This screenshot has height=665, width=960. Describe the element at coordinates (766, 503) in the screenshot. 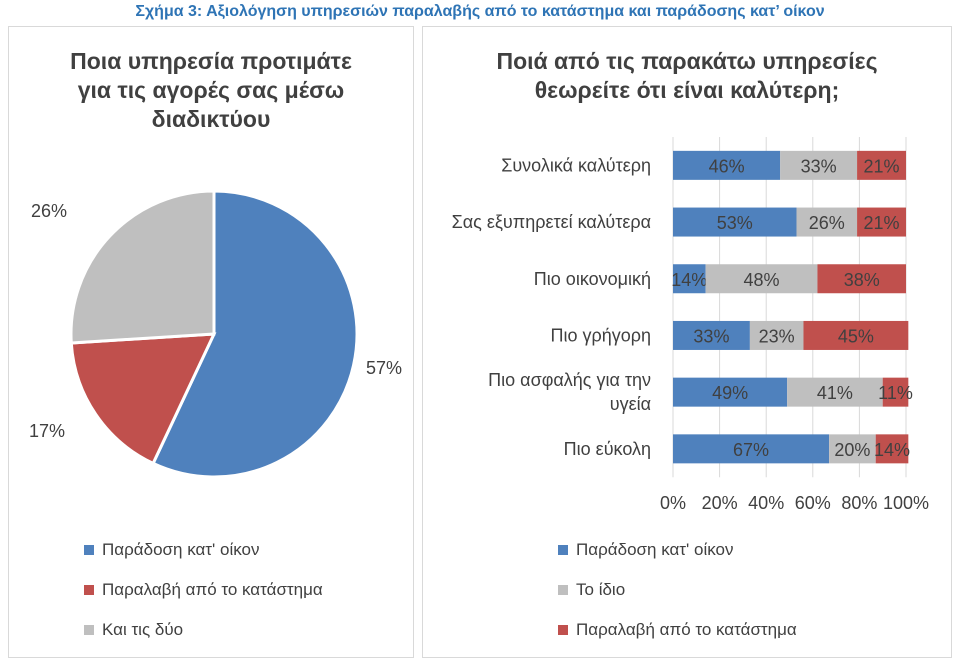

I see `x-tick-label: 40%` at that location.